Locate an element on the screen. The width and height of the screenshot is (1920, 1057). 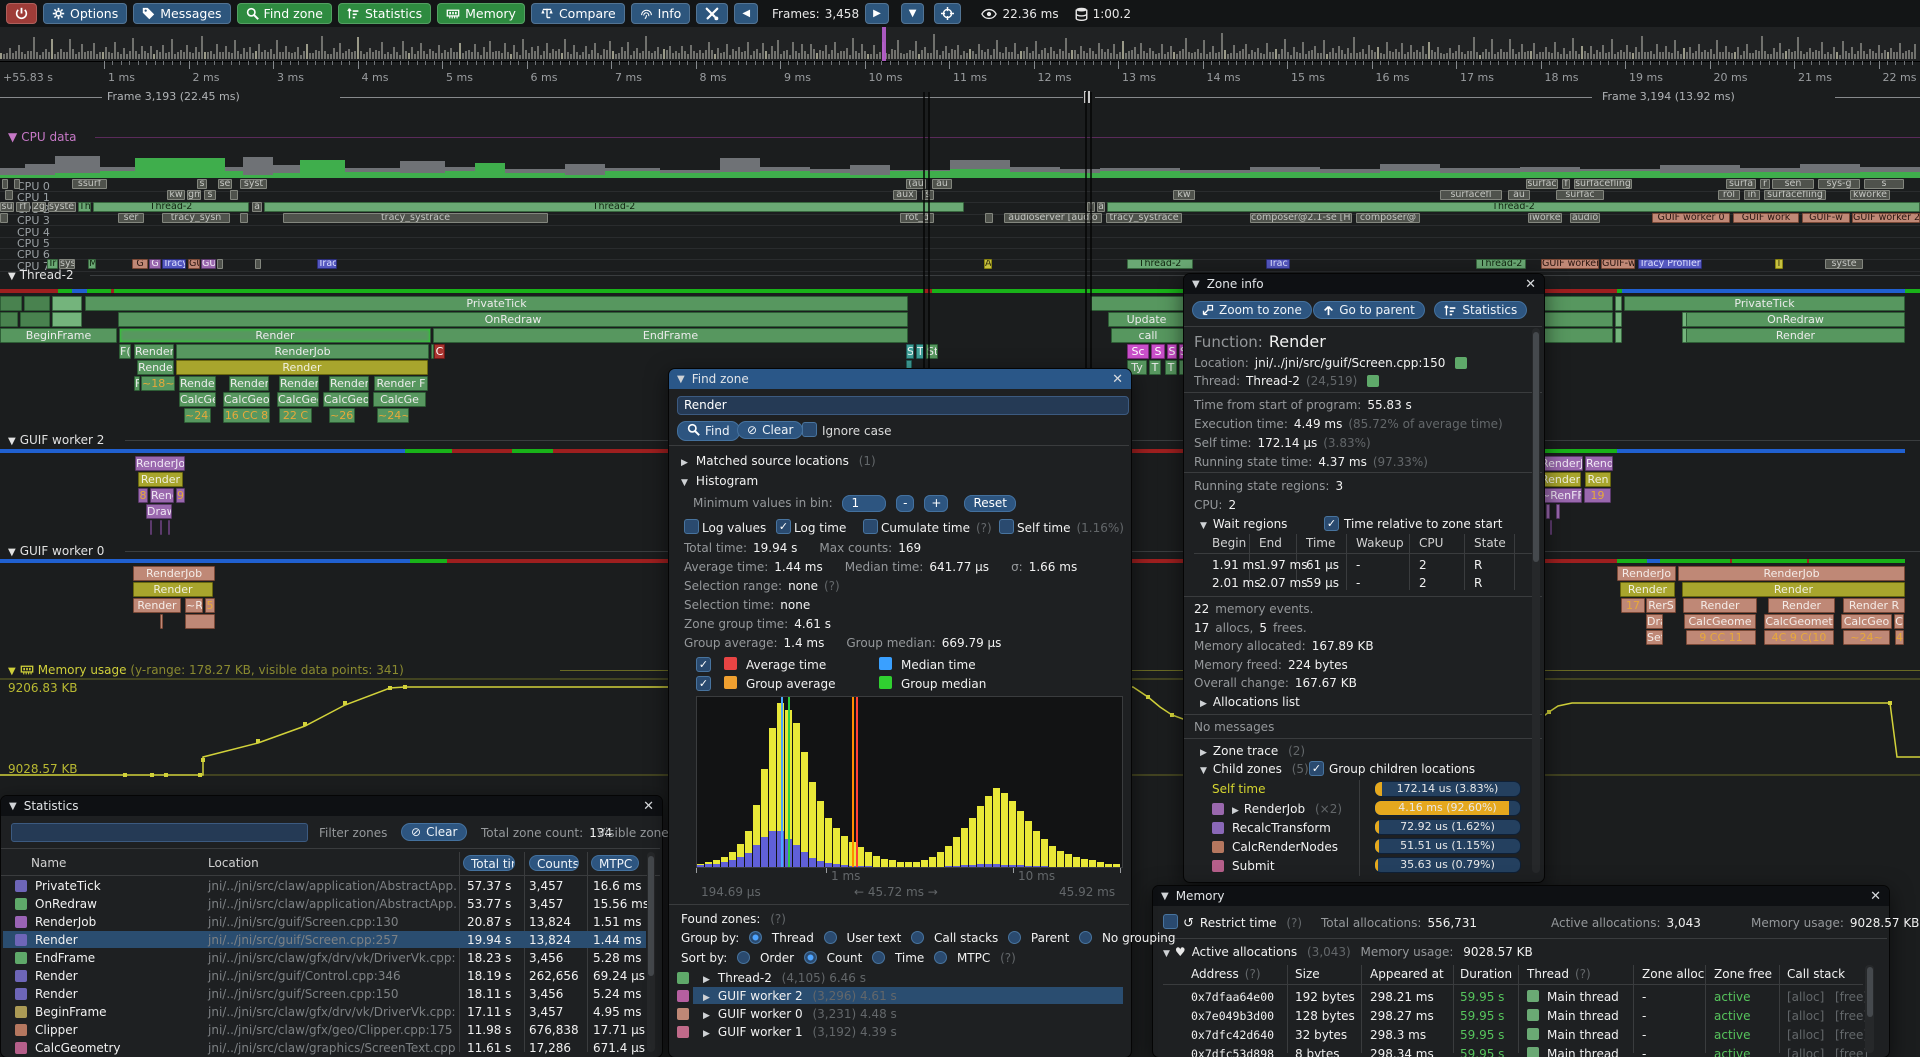
child-zone-row: Submit is located at coordinates (1232, 866).